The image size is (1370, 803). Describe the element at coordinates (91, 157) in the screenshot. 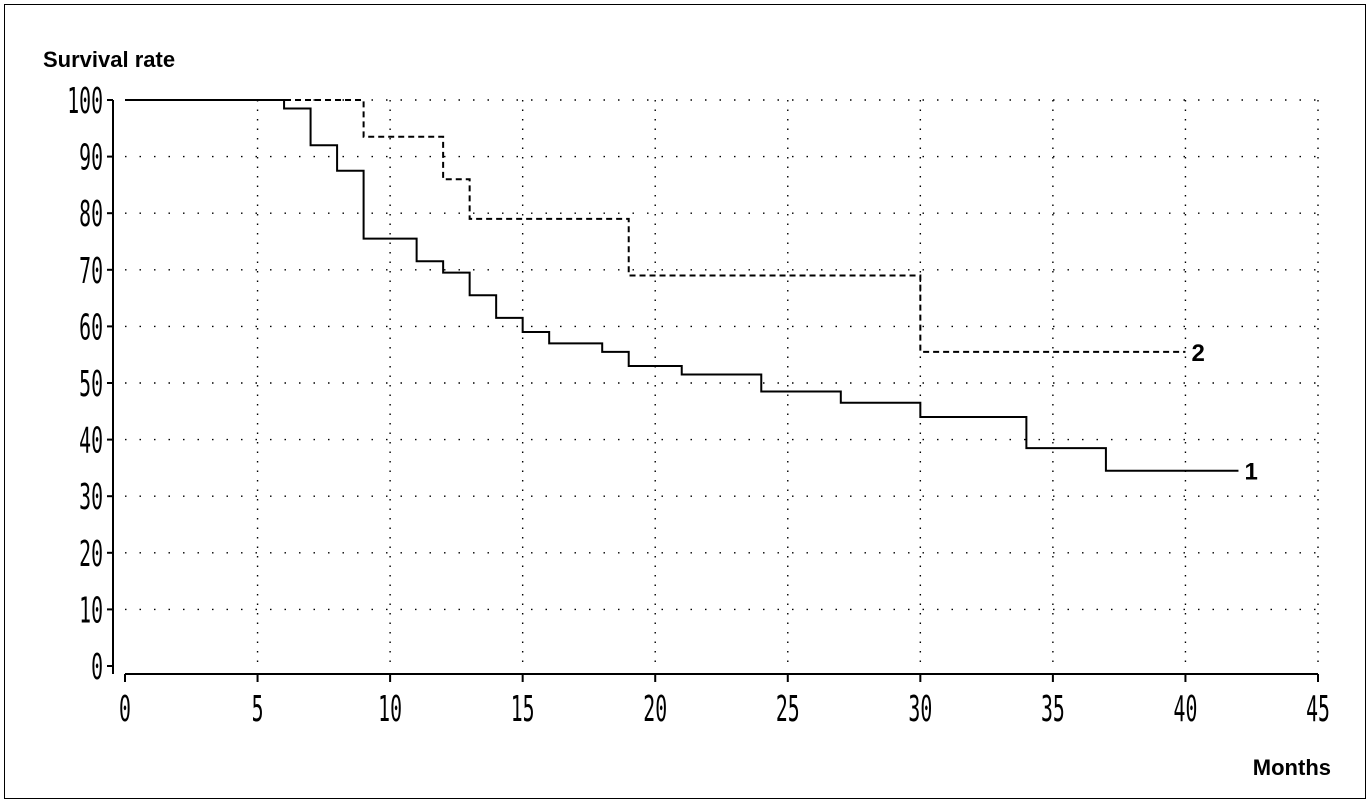

I see `y-tick-label-90: 90` at that location.